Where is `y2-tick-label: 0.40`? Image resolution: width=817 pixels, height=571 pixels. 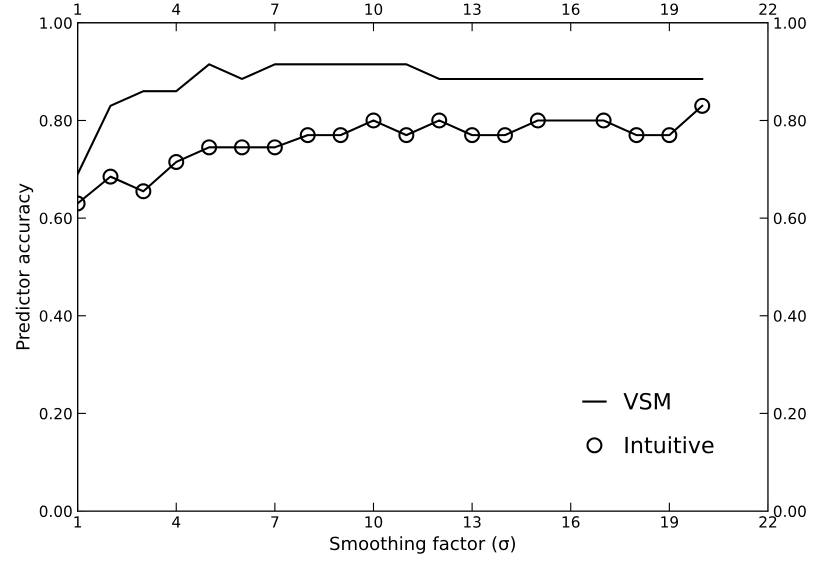 y2-tick-label: 0.40 is located at coordinates (790, 316).